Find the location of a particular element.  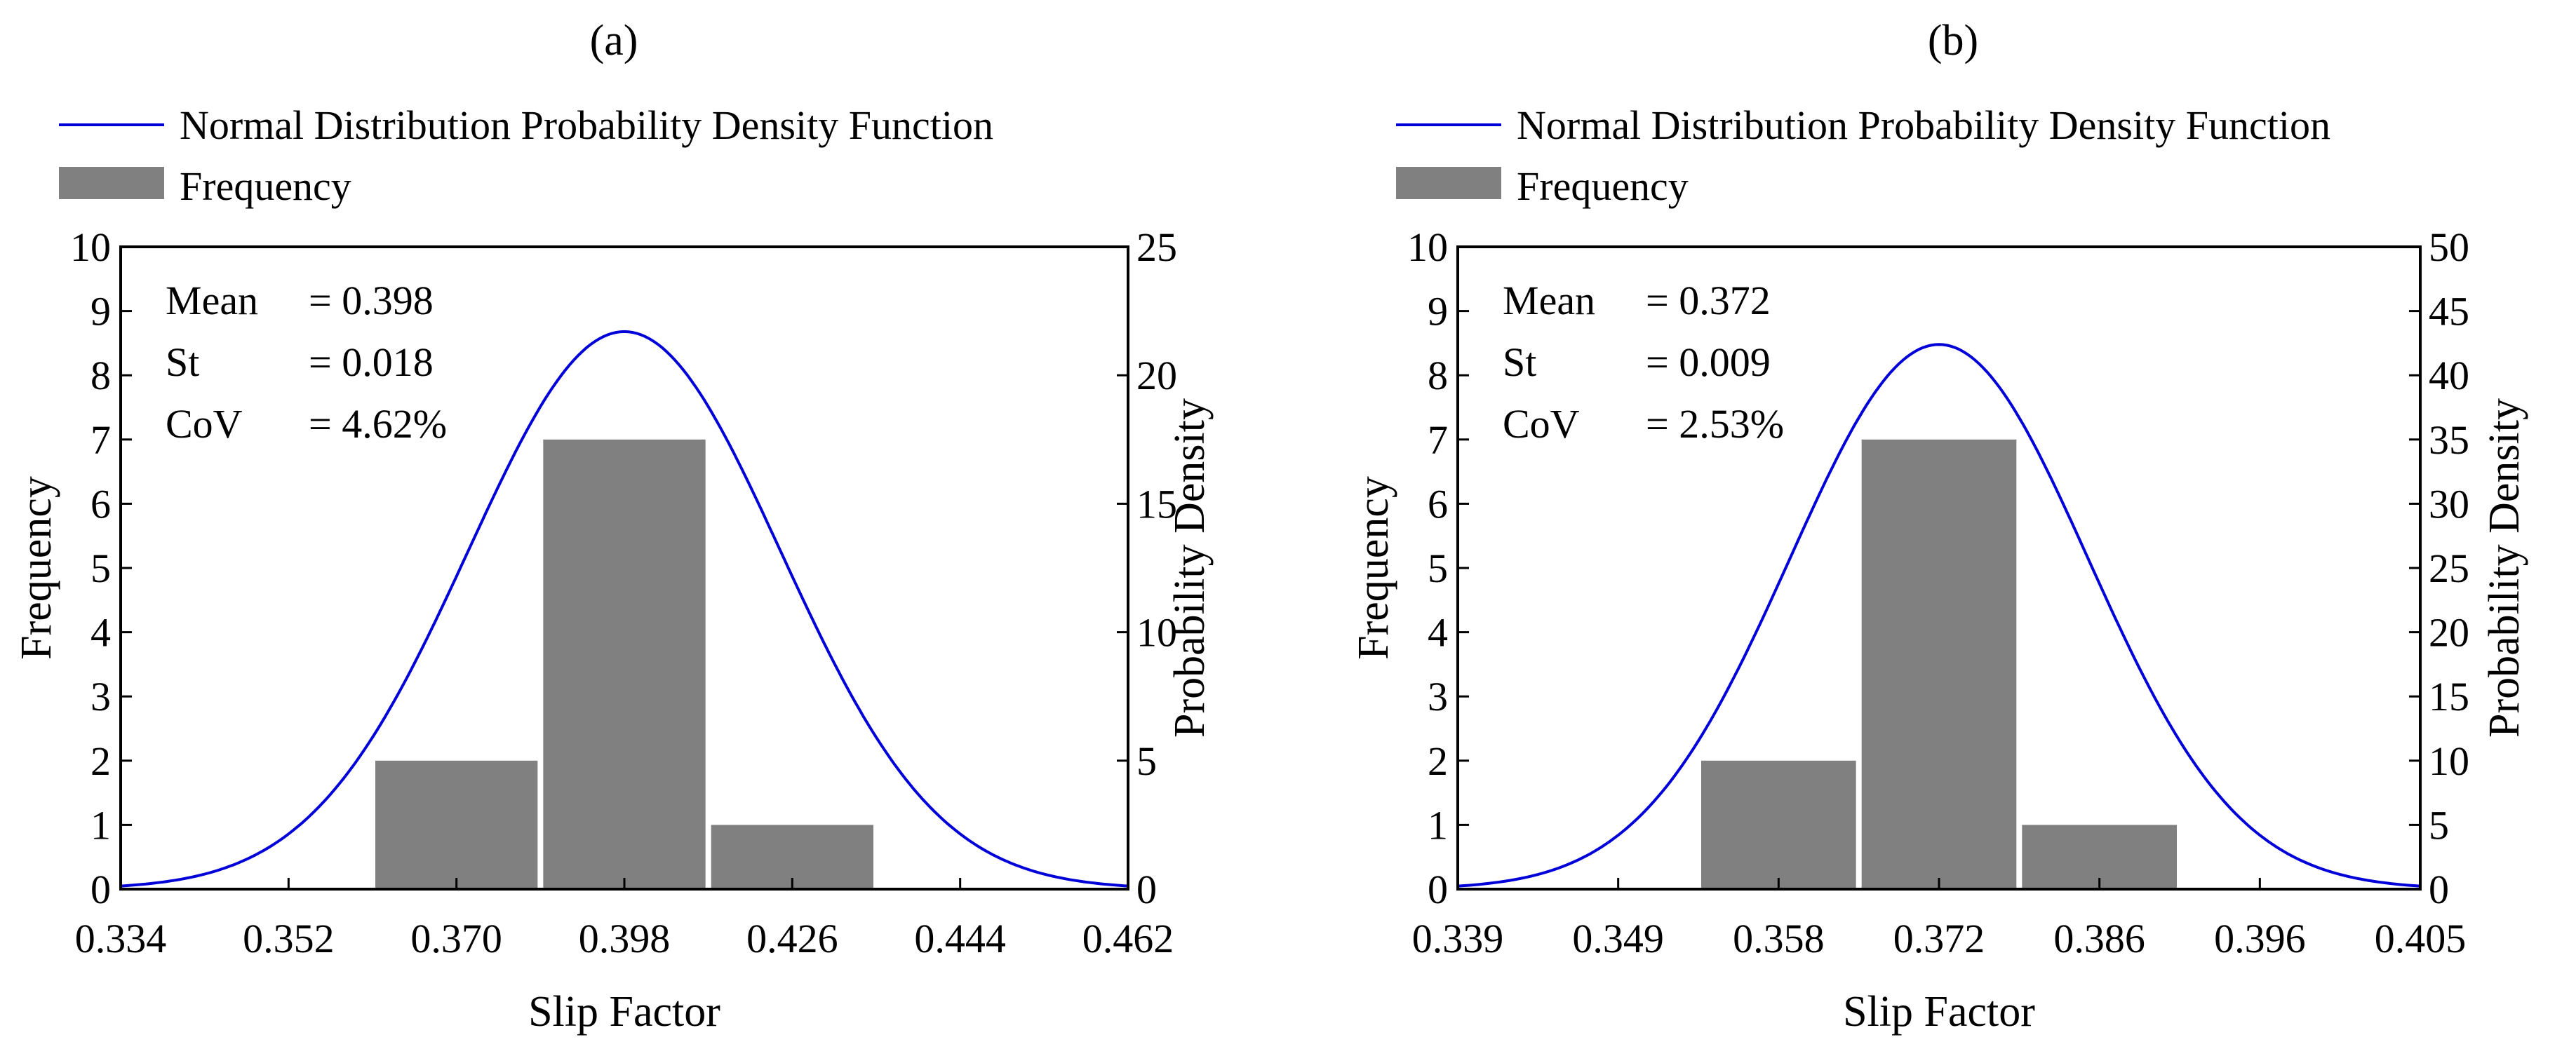

x-tick-label: 0.334 is located at coordinates (121, 938).